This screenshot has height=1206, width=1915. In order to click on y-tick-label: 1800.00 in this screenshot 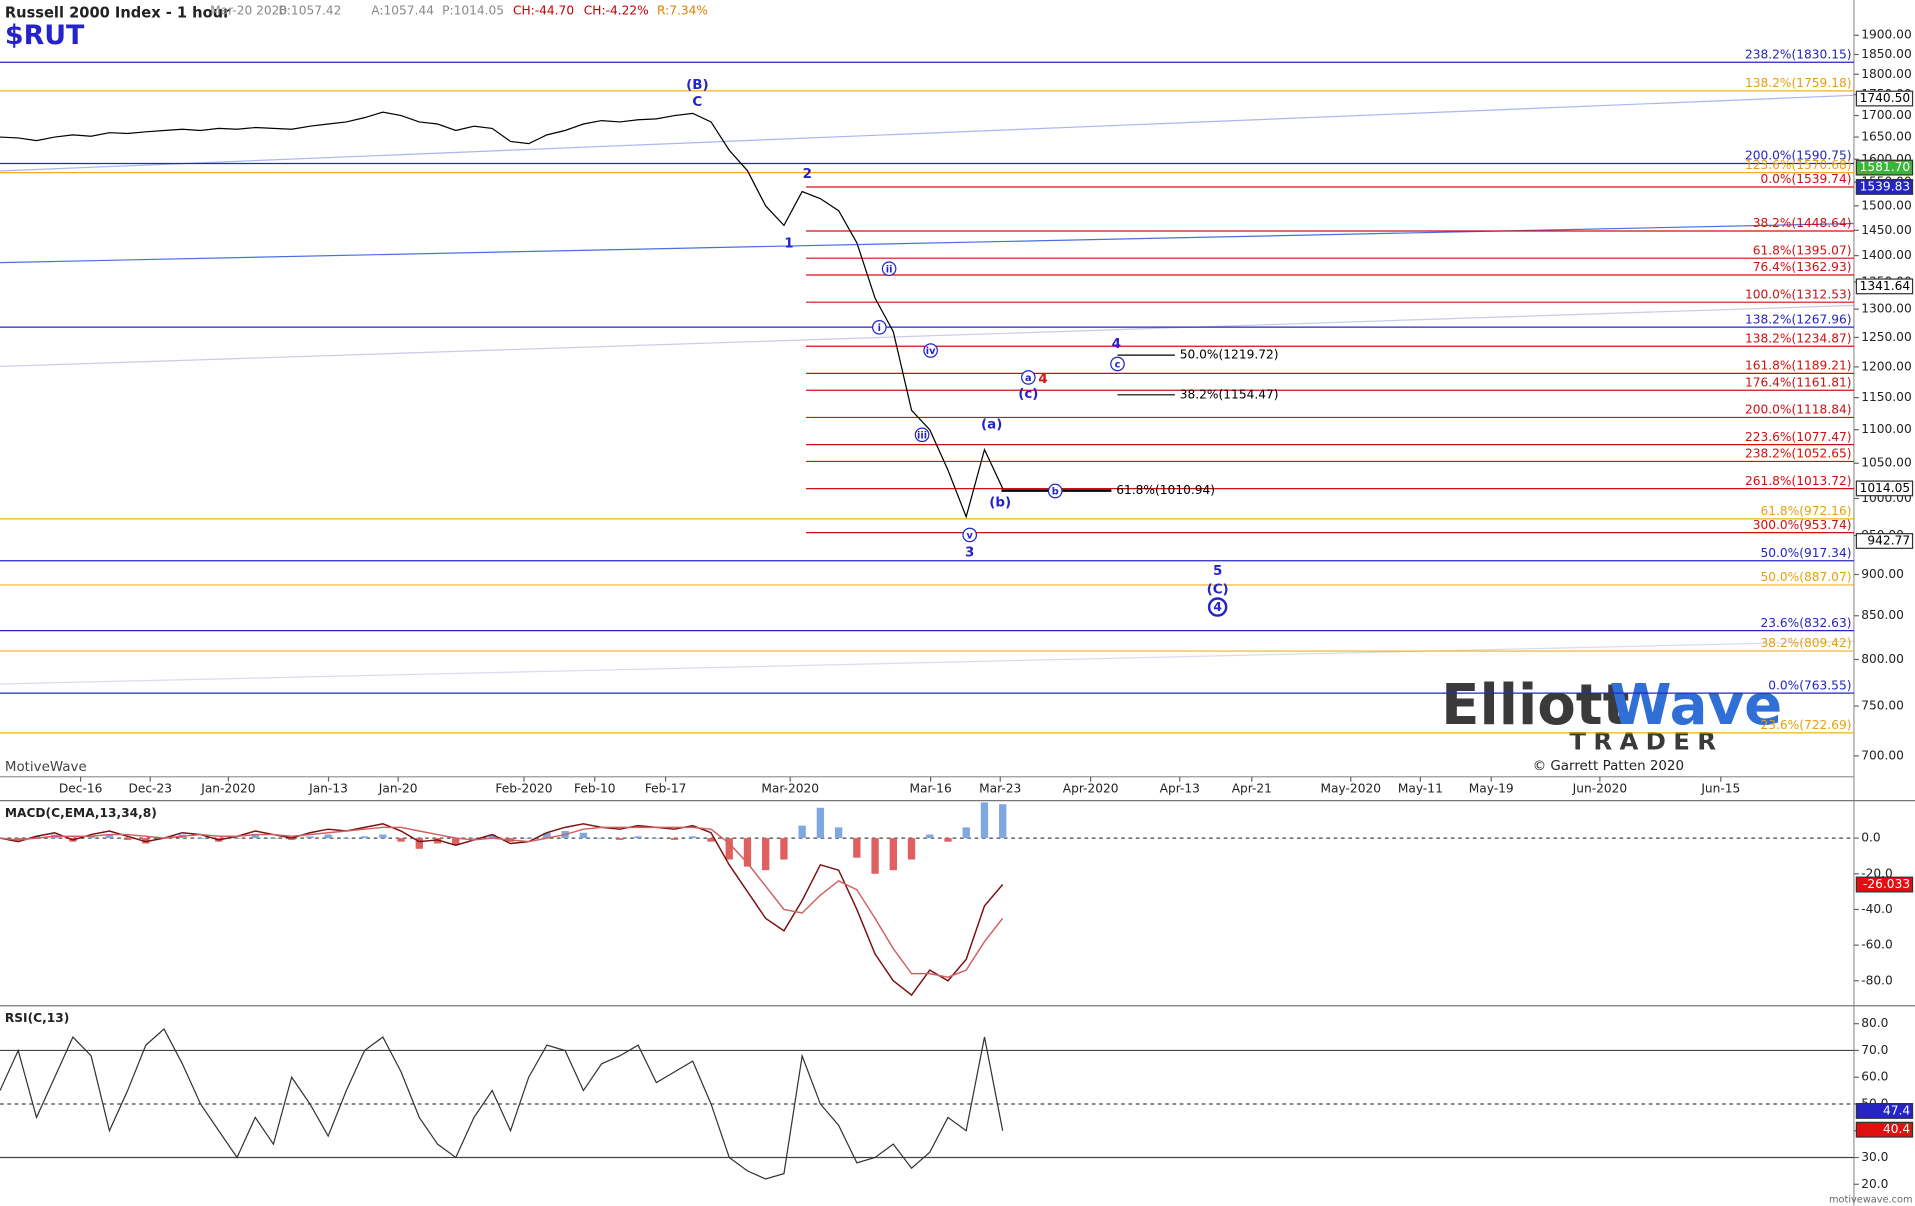, I will do `click(1886, 74)`.